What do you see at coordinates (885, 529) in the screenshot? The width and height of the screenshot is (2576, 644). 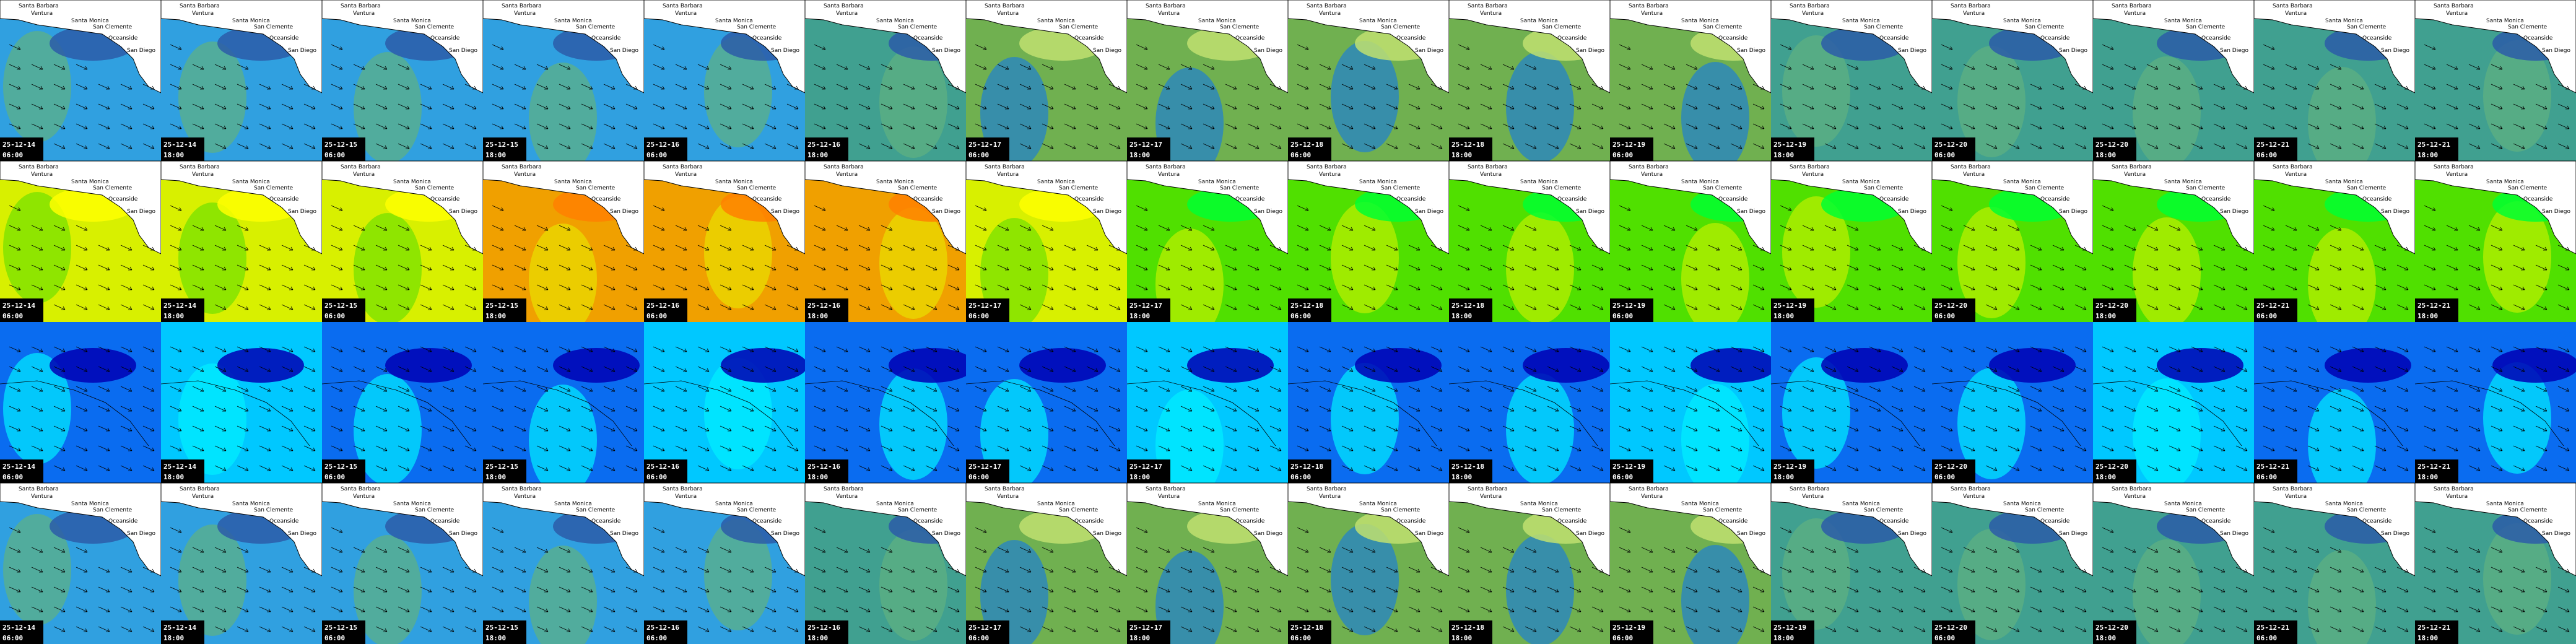 I see `land` at bounding box center [885, 529].